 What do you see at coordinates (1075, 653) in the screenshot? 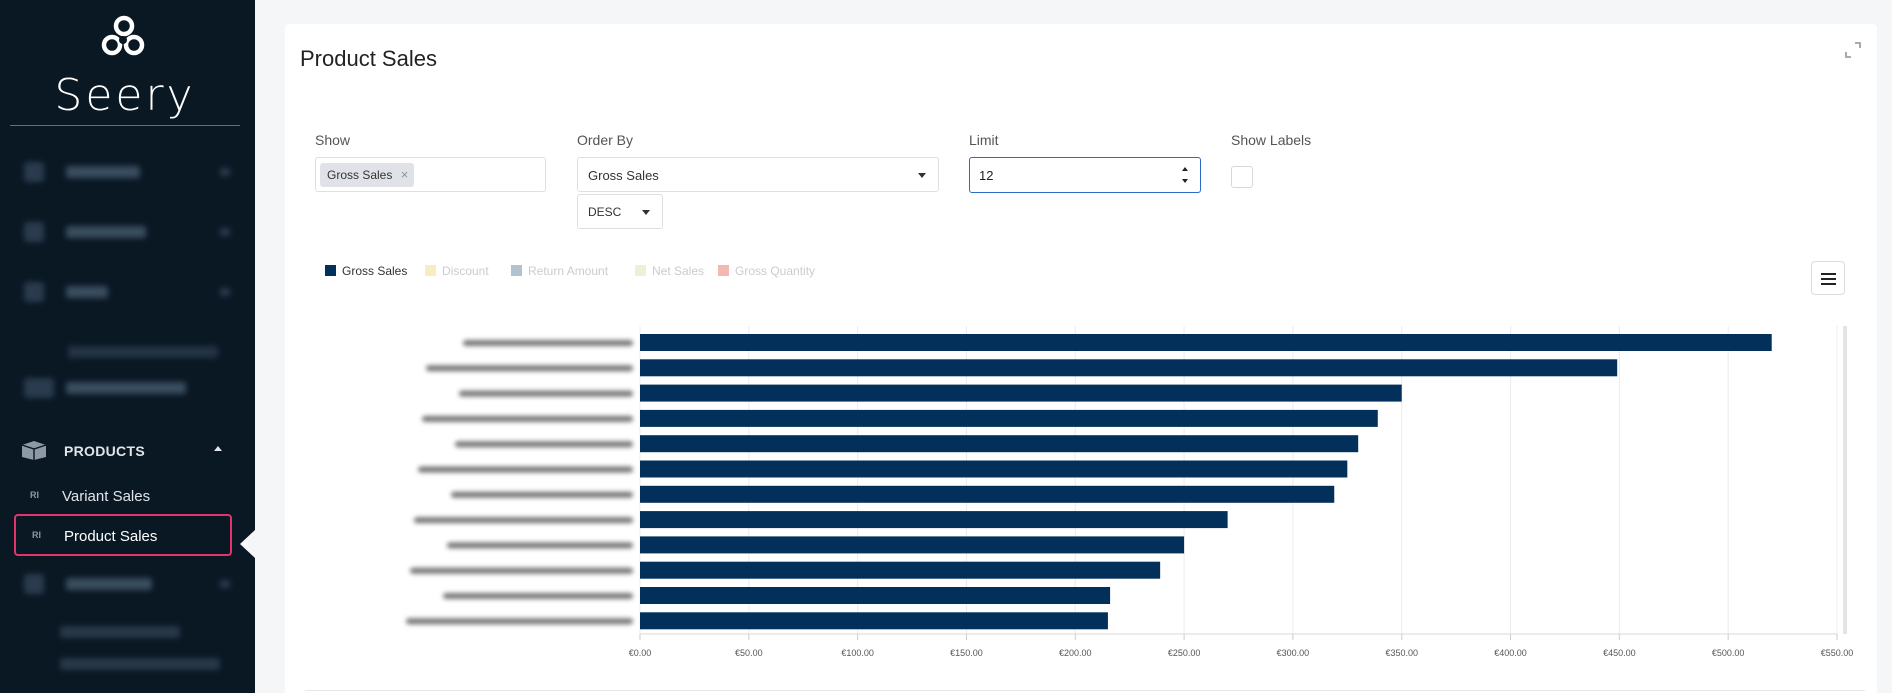
I see `x-tick-label: €200.00` at bounding box center [1075, 653].